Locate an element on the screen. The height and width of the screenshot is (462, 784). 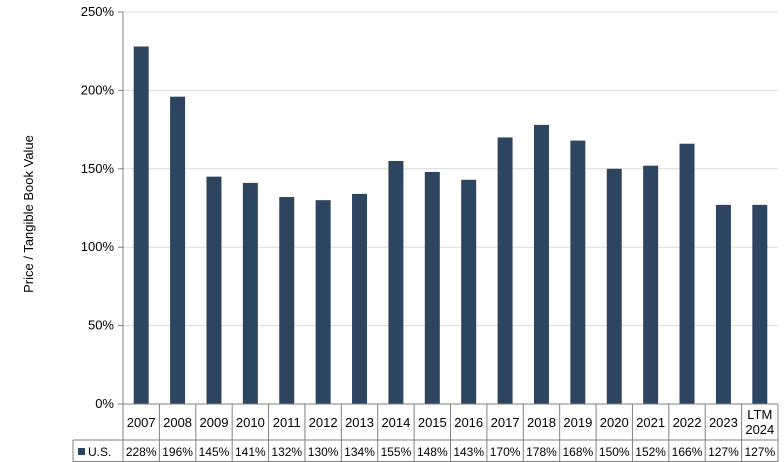
y-axis-label: Price / Tangible Book Value is located at coordinates (28, 214).